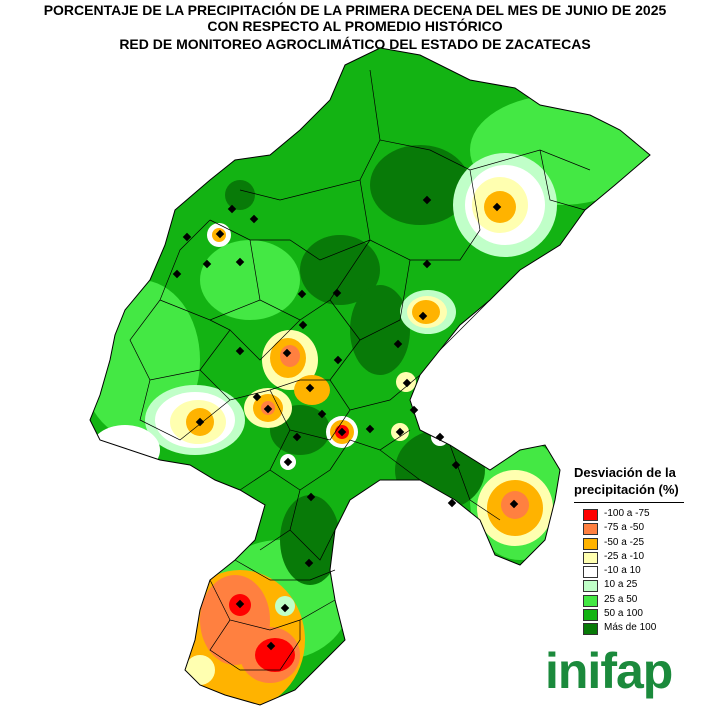 This screenshot has height=709, width=710. I want to click on legend-item: -75 a -50, so click(634, 528).